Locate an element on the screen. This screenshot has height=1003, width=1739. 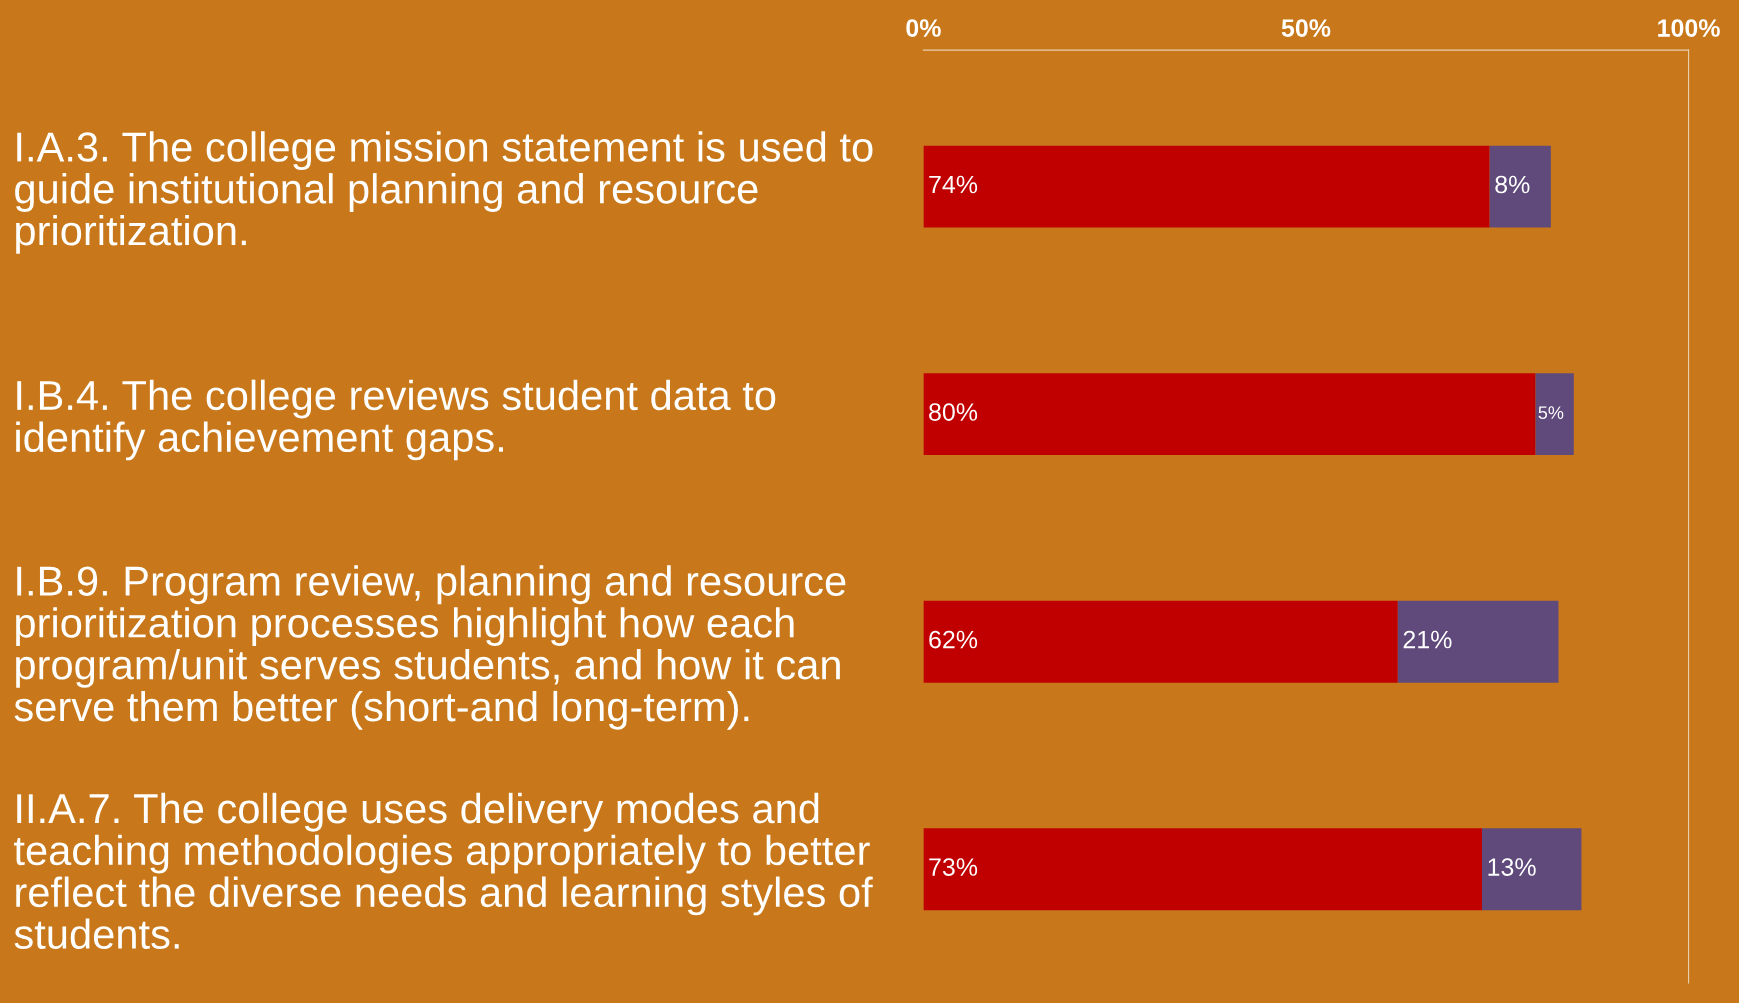
data-label: 80% is located at coordinates (953, 412).